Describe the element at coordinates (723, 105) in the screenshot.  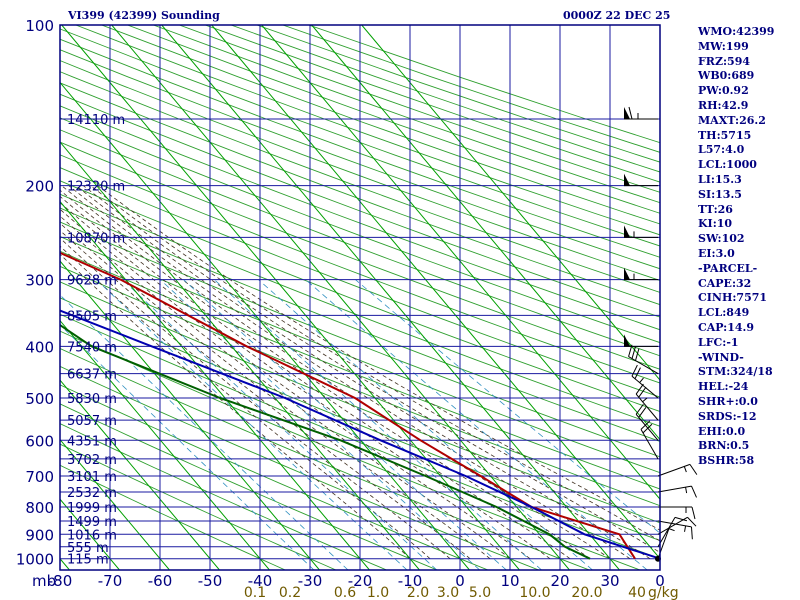
I see `index-line: RH:42.9` at that location.